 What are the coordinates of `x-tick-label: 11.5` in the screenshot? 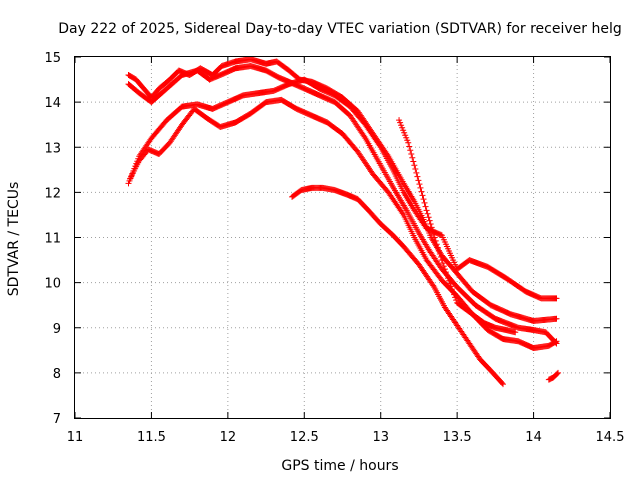 It's located at (151, 437).